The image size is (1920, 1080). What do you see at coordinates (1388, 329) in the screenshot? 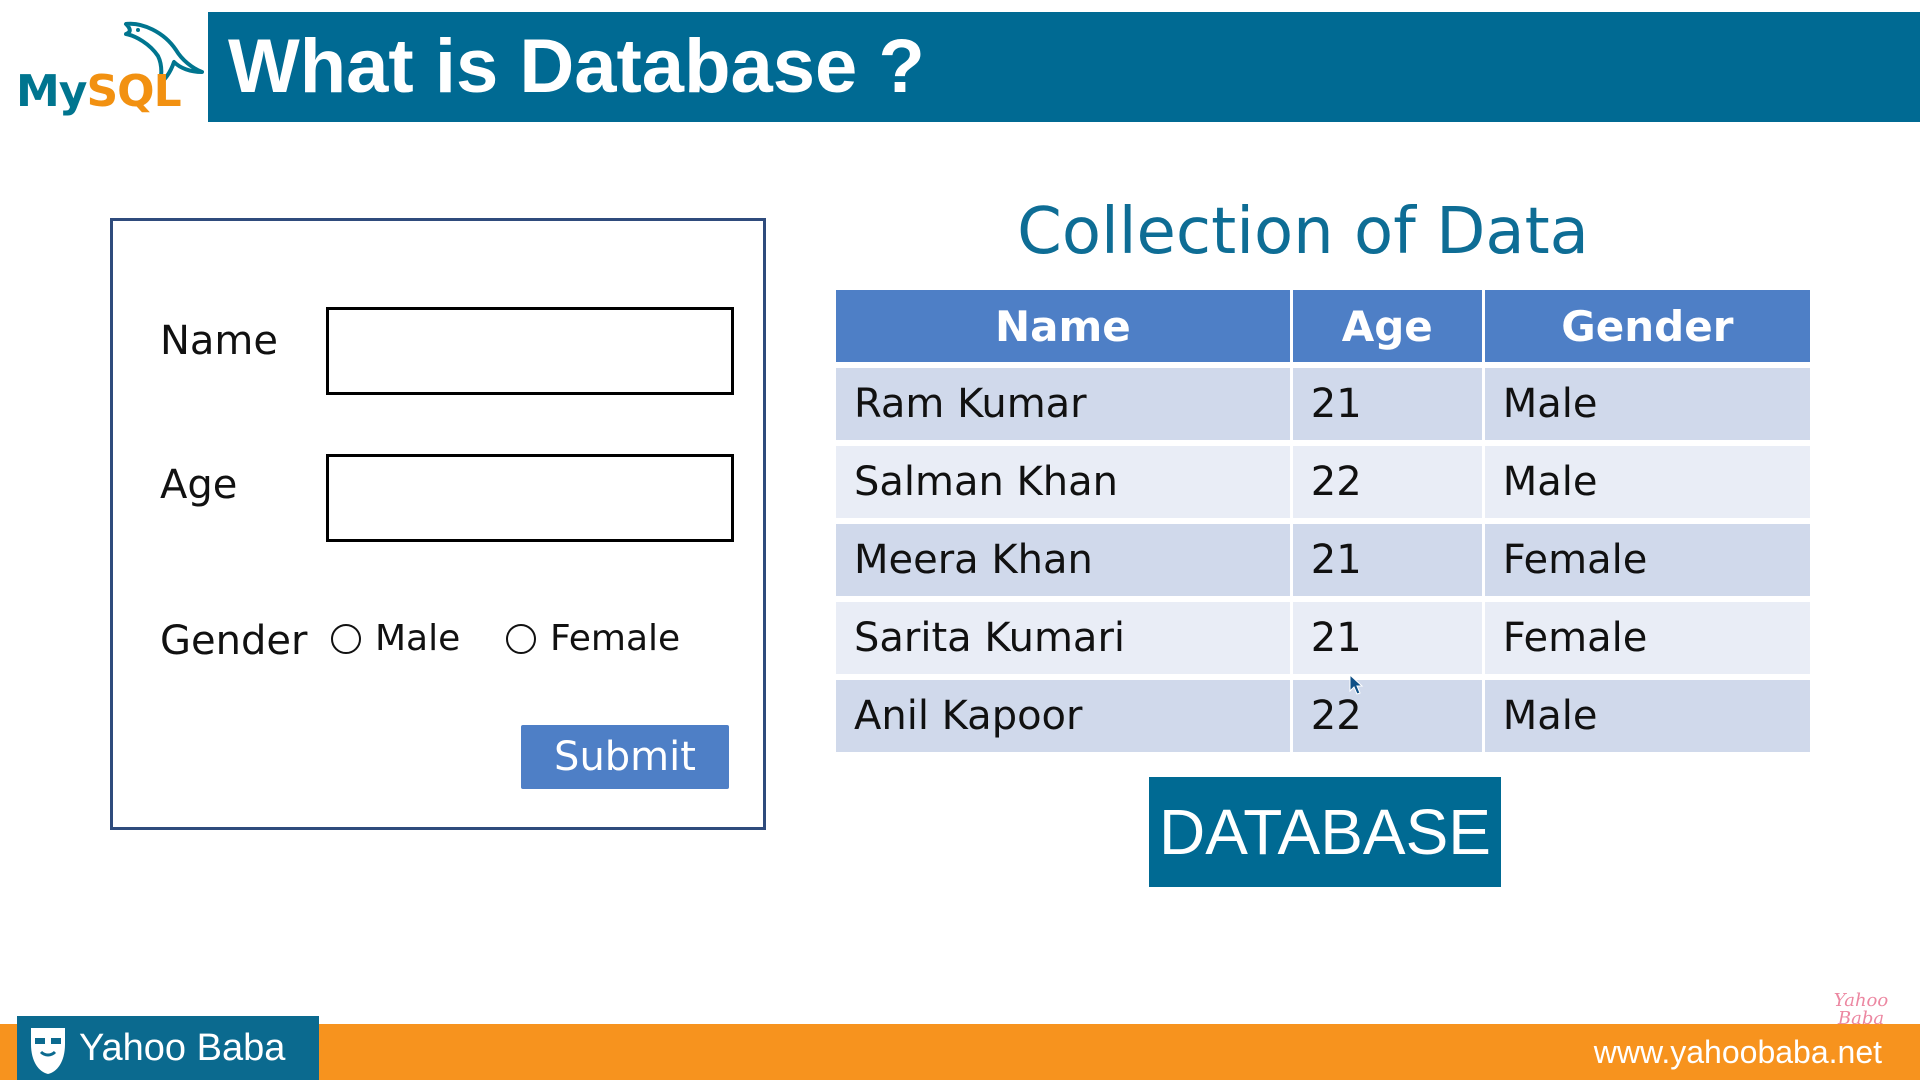
I see `header-age: Age` at bounding box center [1388, 329].